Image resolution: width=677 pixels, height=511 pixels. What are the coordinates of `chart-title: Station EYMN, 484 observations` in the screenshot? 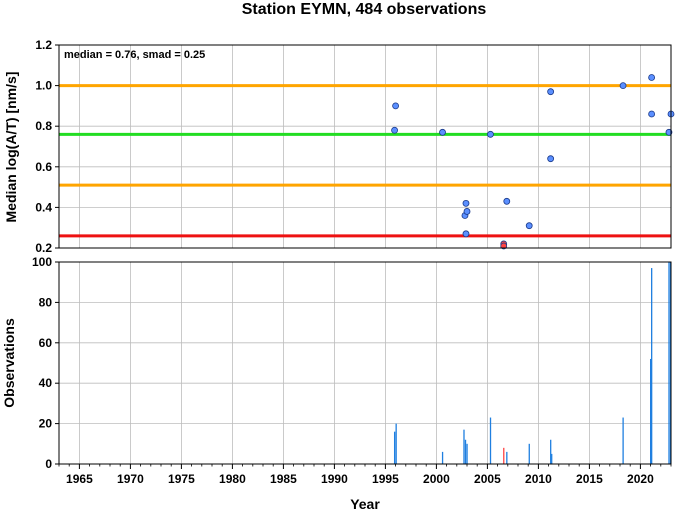 It's located at (364, 9).